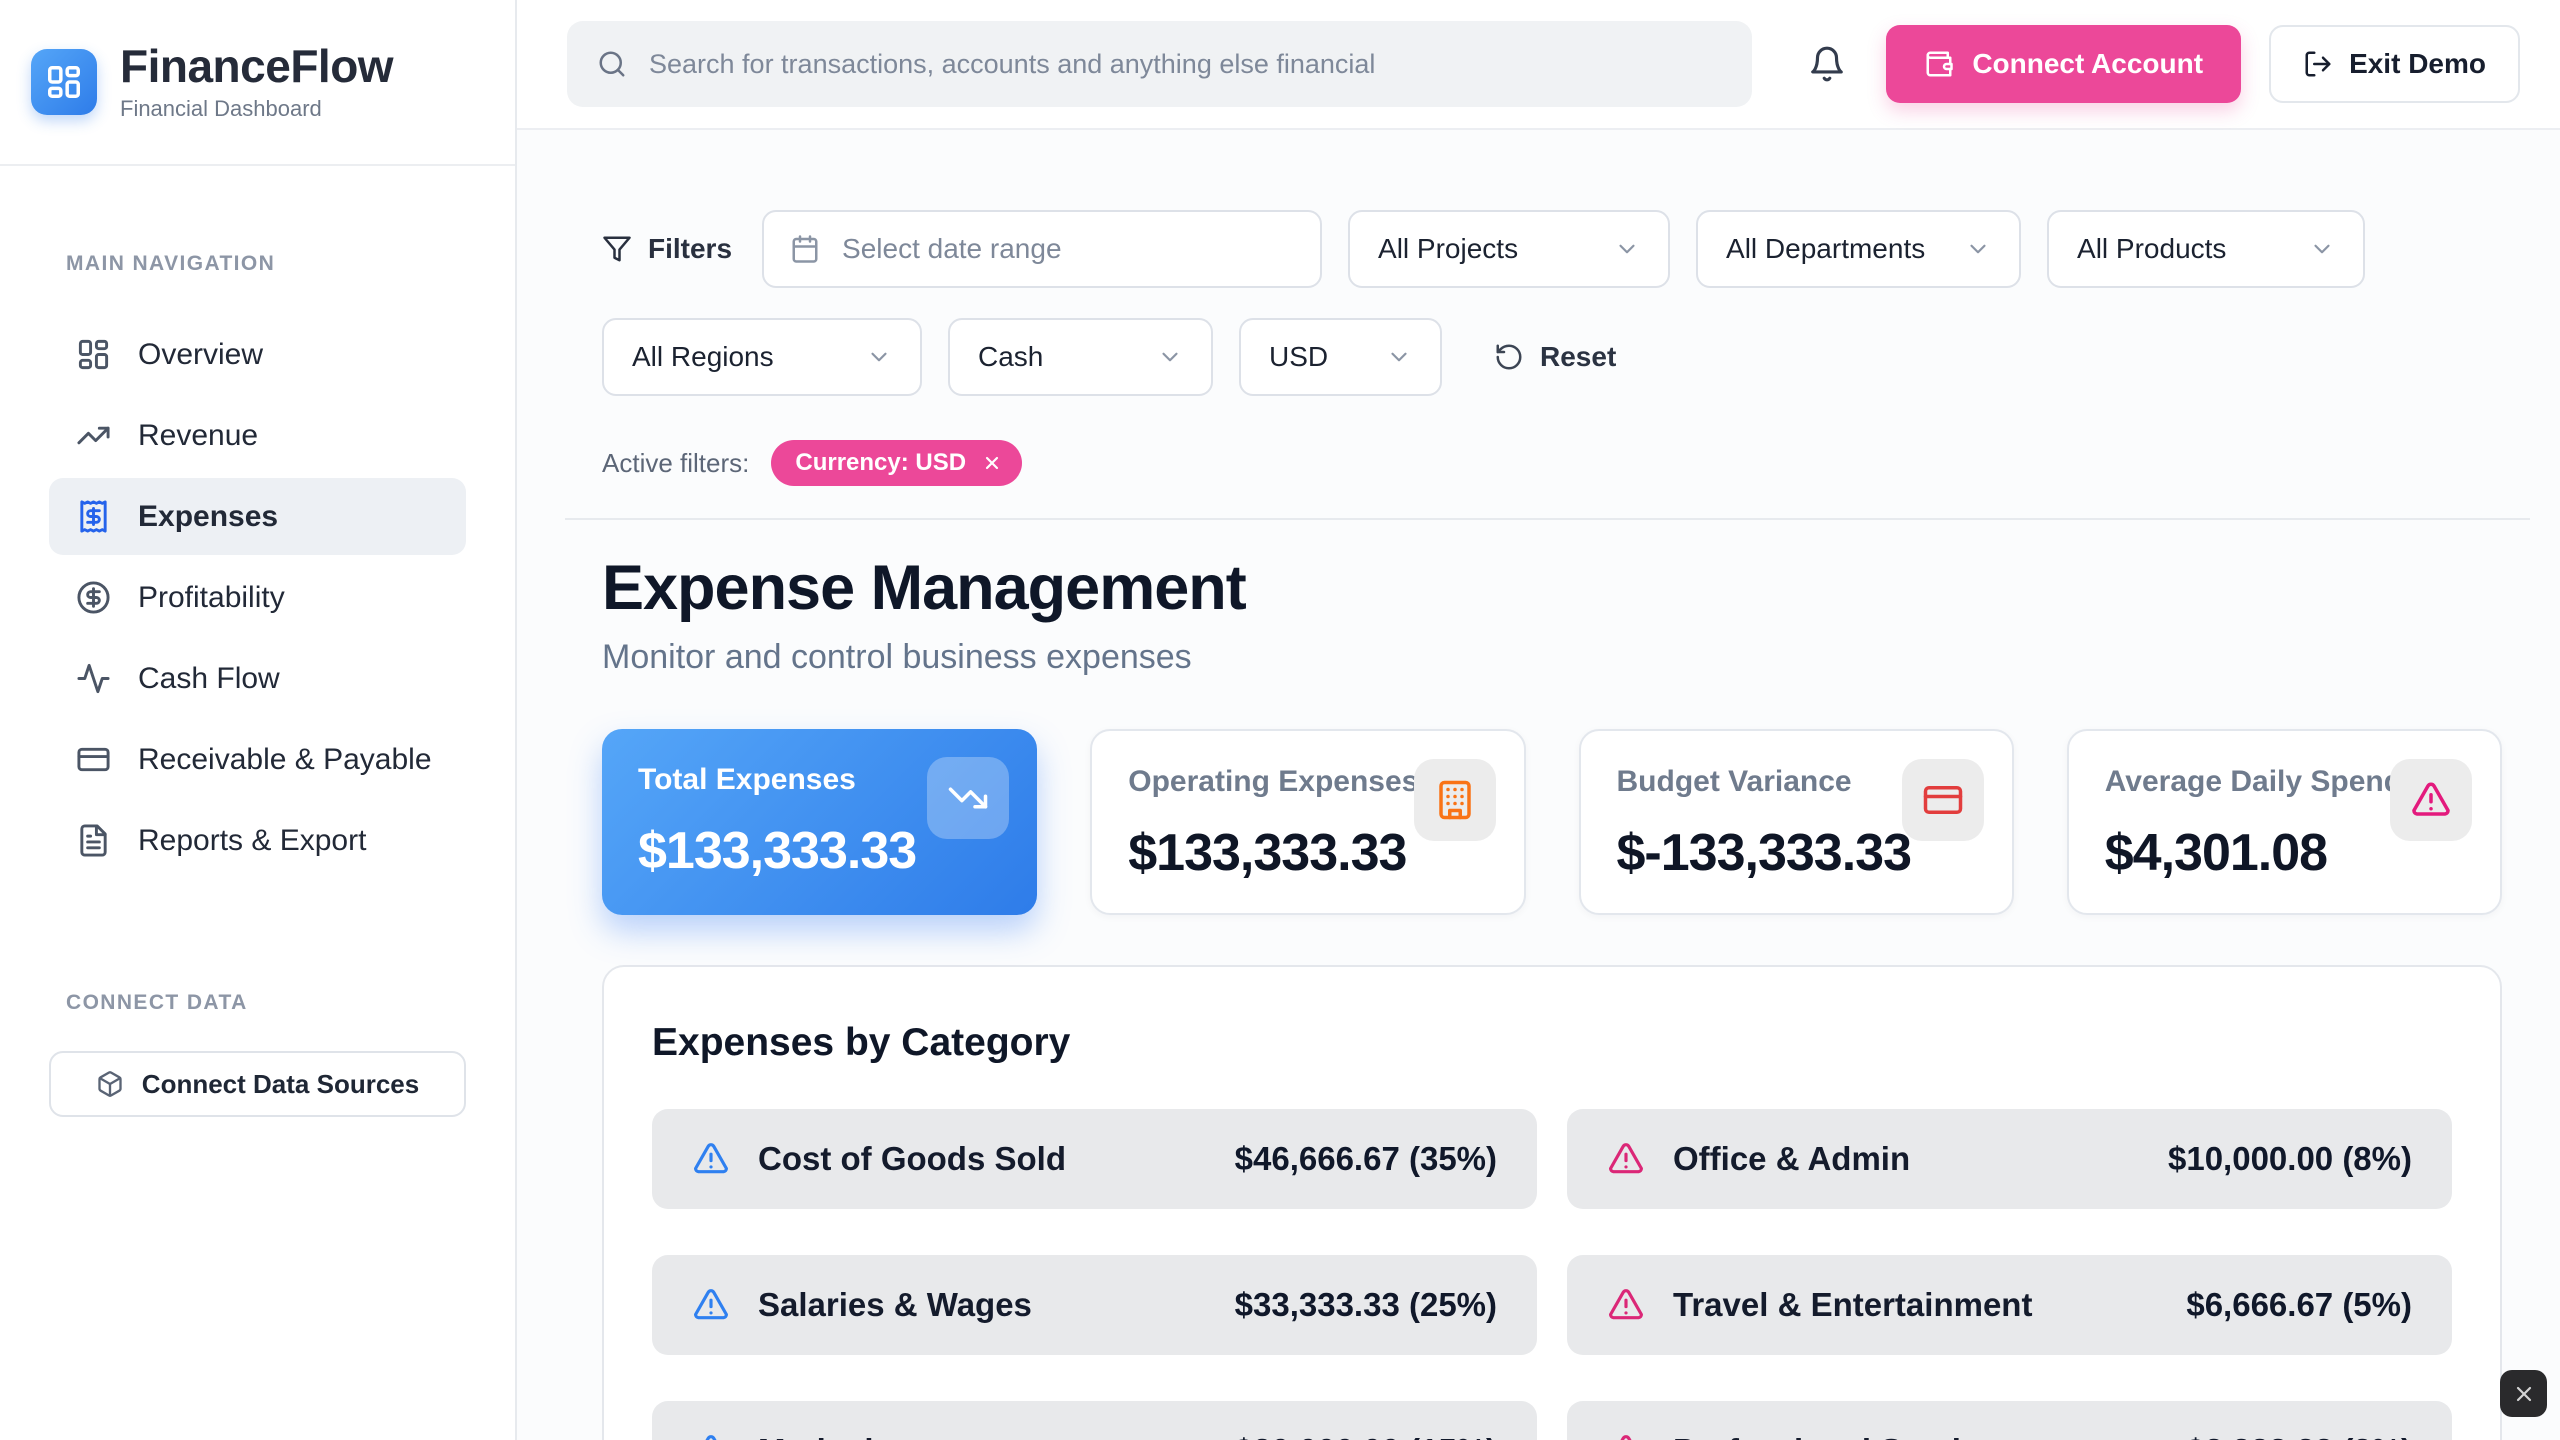  I want to click on category-row-marketing: Marketing $20,000.00 (15%), so click(1094, 1420).